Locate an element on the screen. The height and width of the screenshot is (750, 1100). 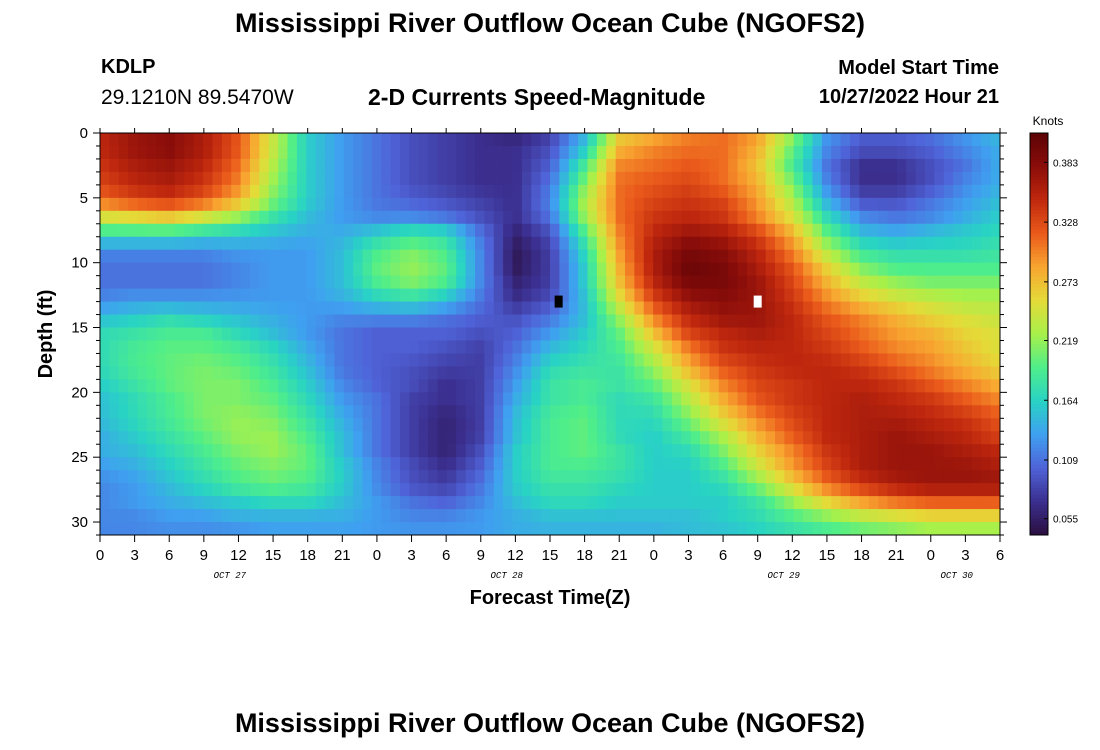
colorbar-tick-label: 0.328 is located at coordinates (1065, 223).